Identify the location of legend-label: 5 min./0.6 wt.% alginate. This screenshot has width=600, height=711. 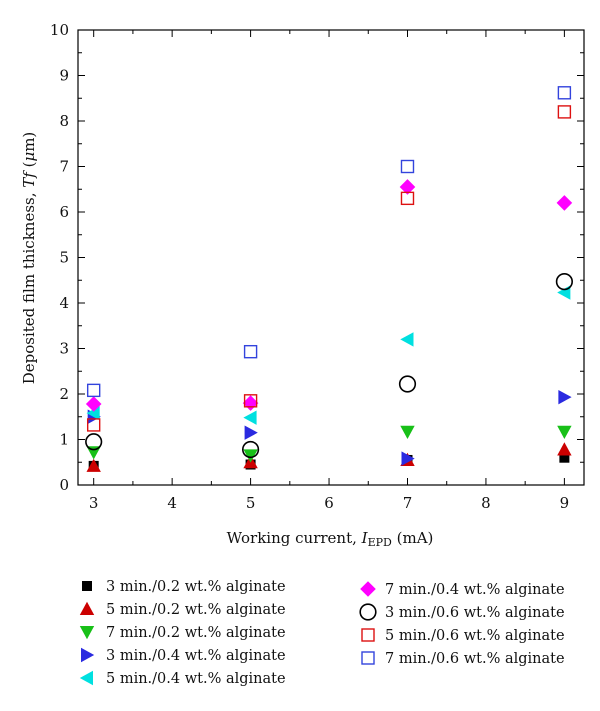
(475, 636).